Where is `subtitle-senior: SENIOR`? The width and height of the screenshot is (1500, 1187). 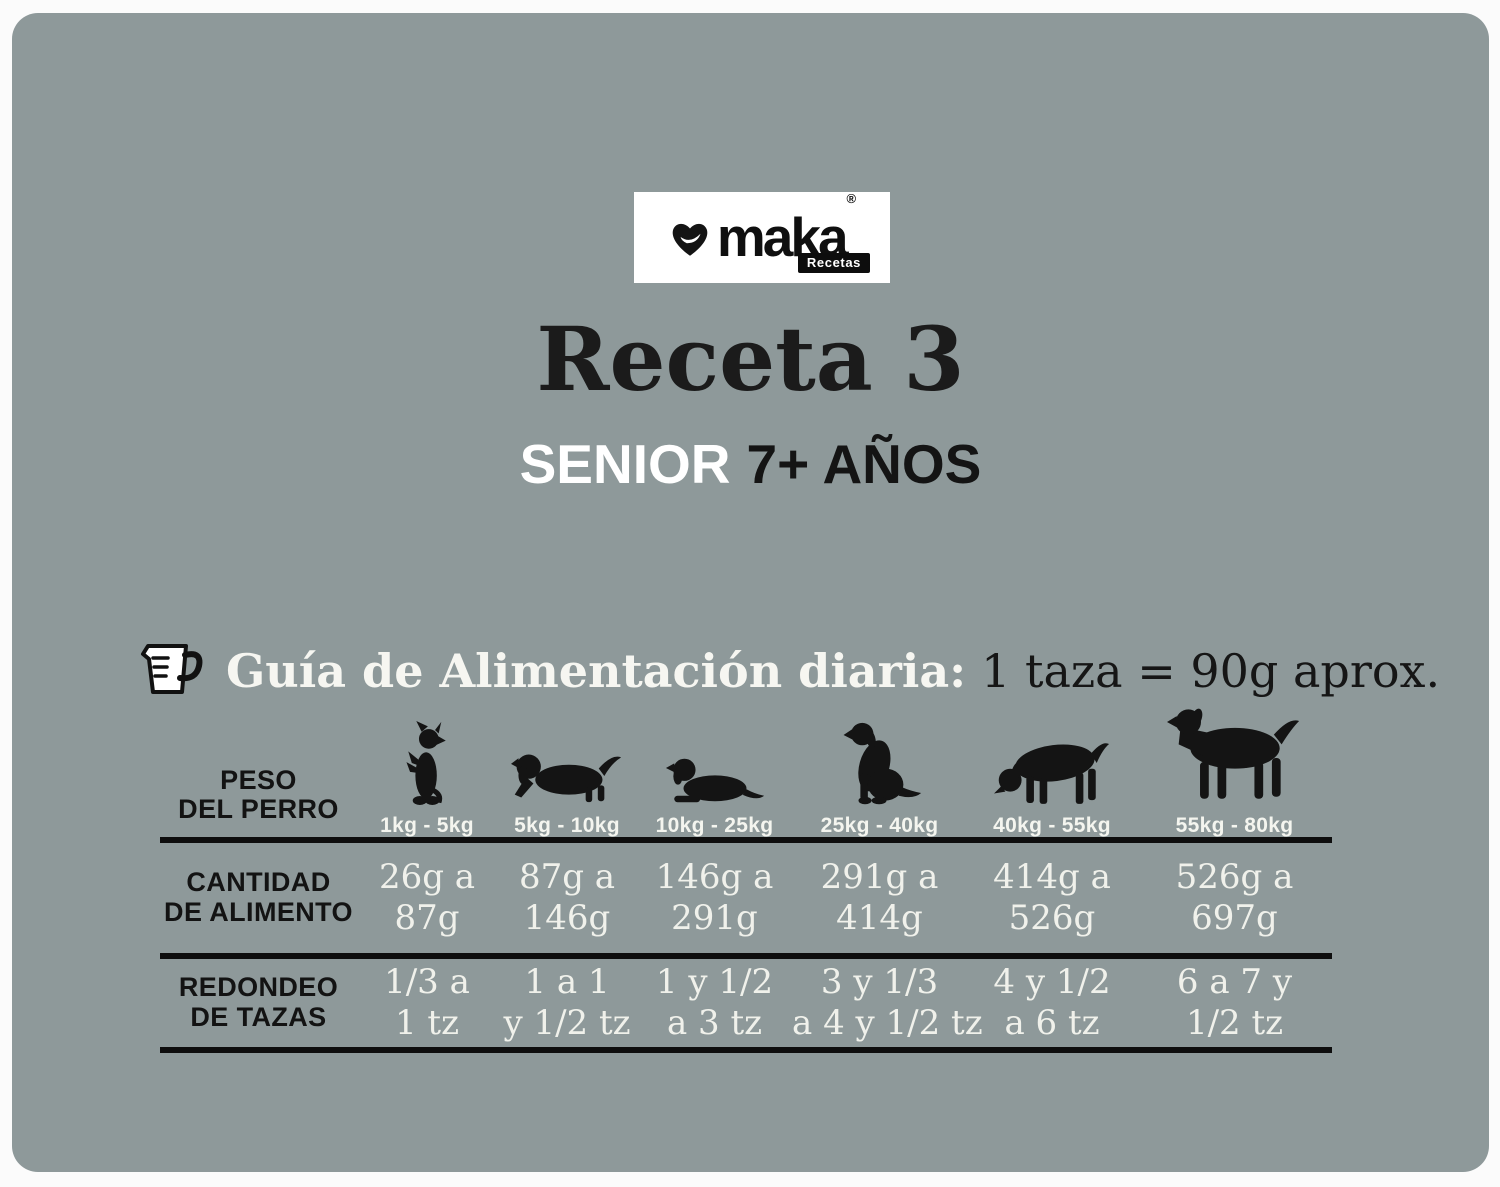 subtitle-senior: SENIOR is located at coordinates (625, 464).